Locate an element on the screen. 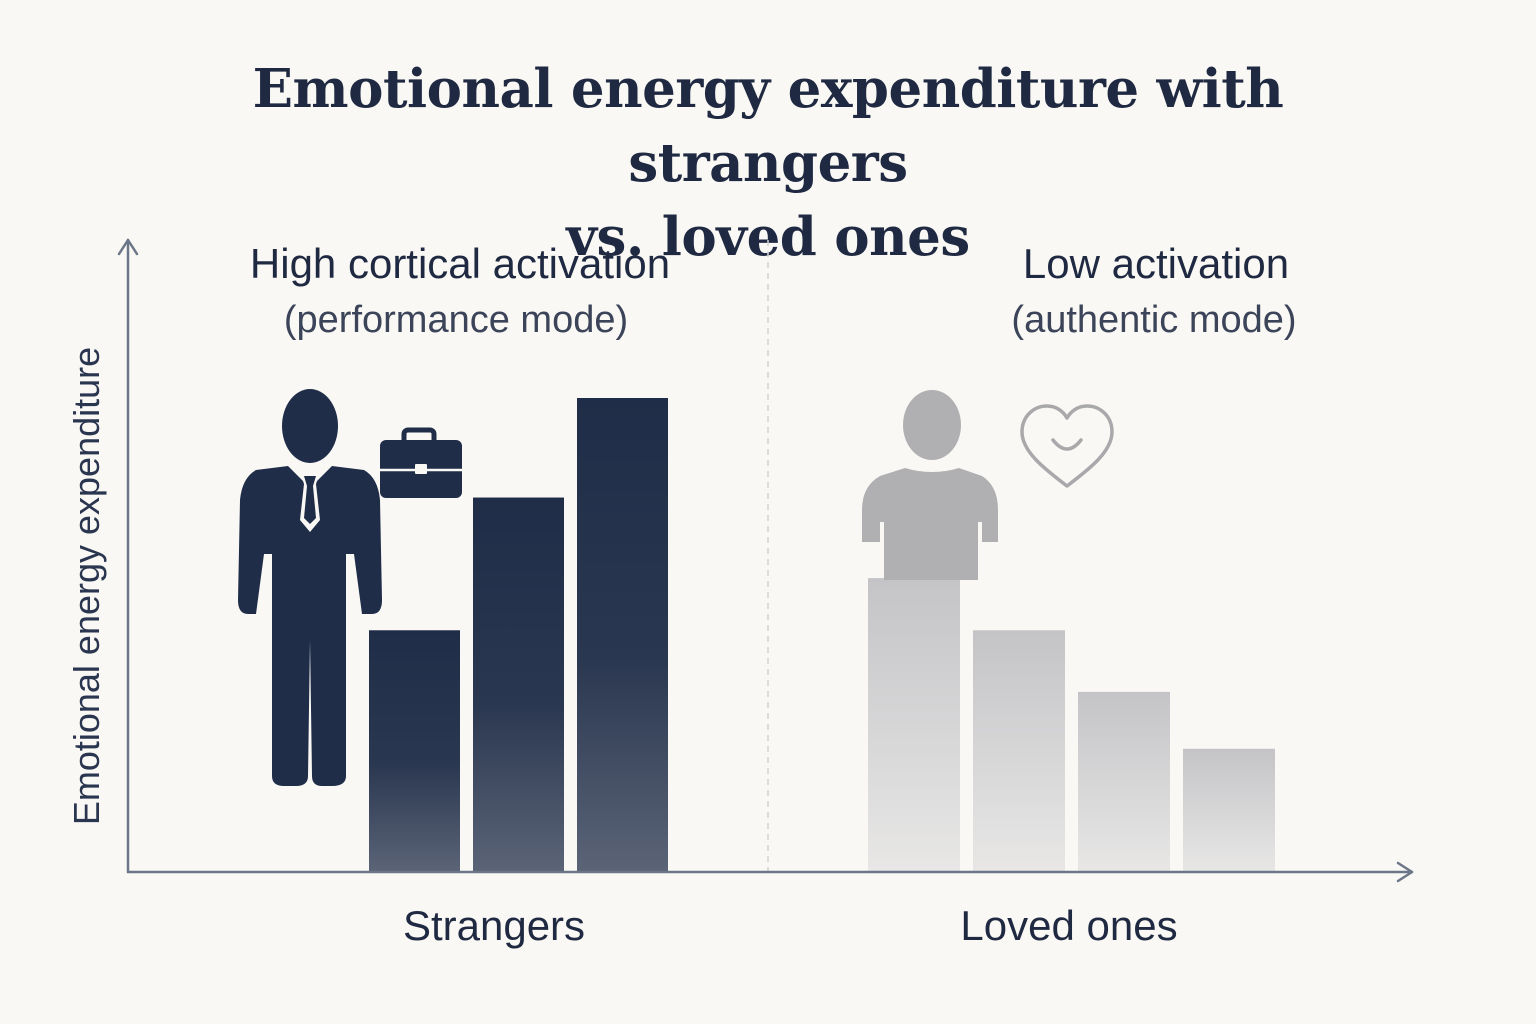  category-label-strangers: Strangers is located at coordinates (494, 925).